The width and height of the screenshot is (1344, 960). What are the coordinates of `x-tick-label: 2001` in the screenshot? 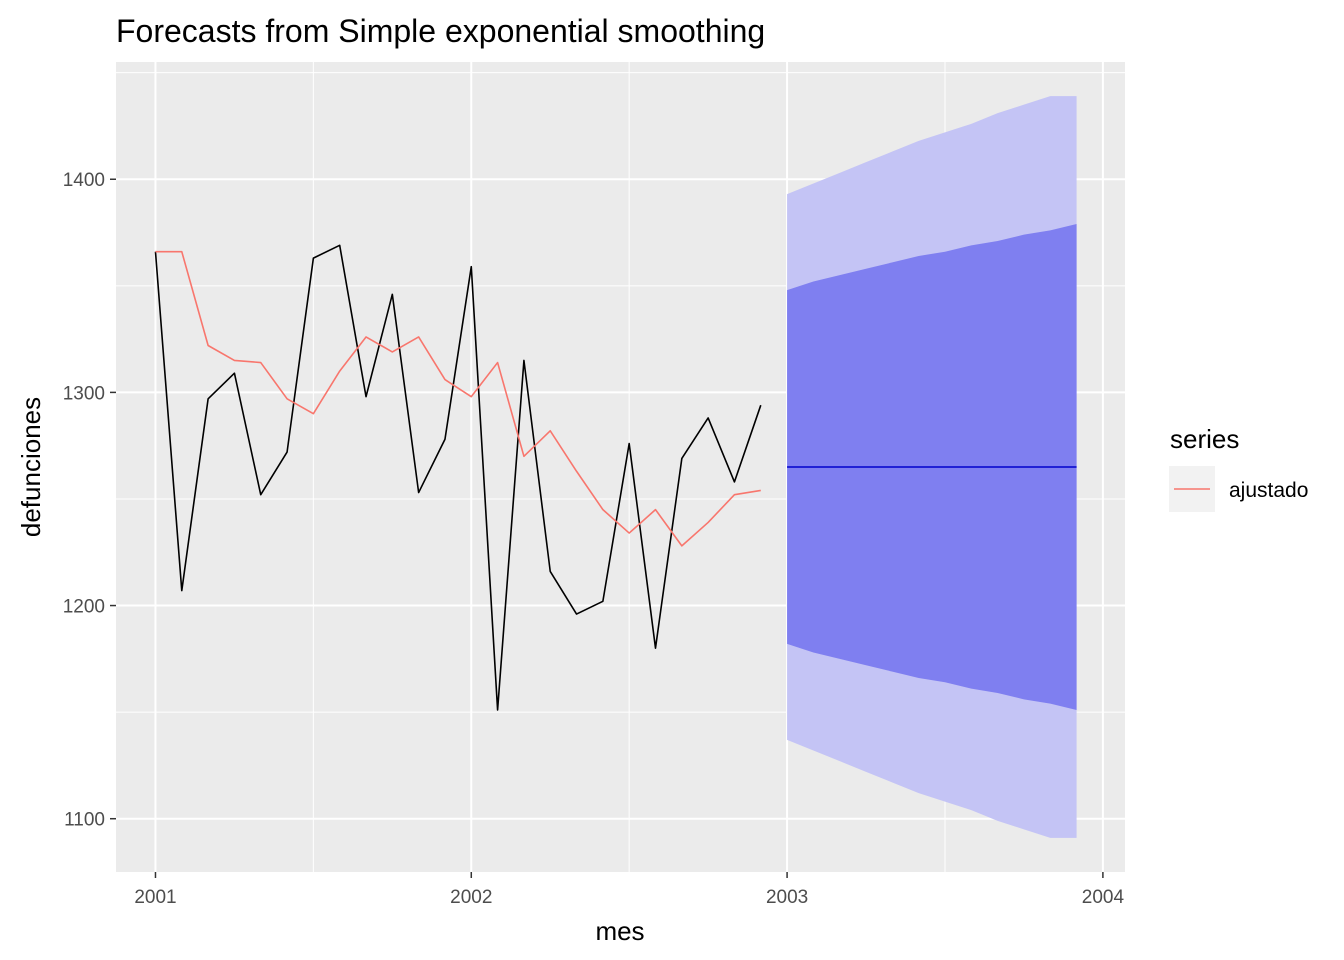 It's located at (155, 897).